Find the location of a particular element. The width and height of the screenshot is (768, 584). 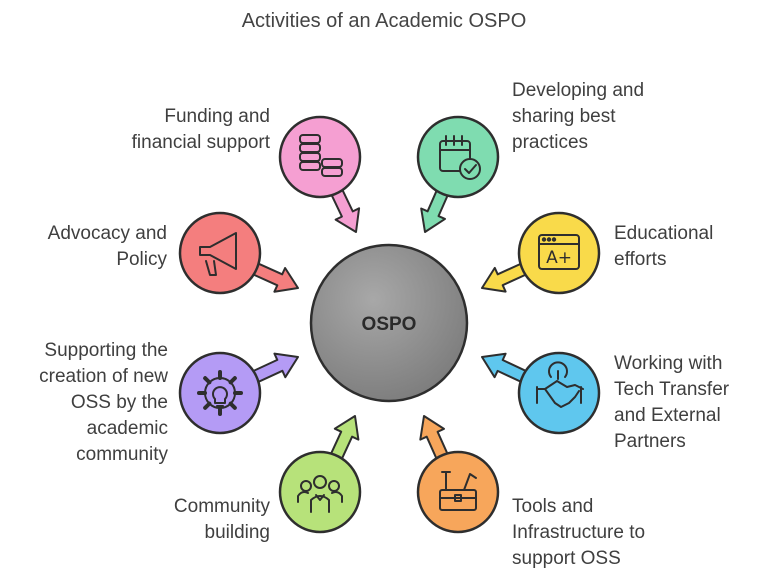

label-line: academic is located at coordinates (127, 428).